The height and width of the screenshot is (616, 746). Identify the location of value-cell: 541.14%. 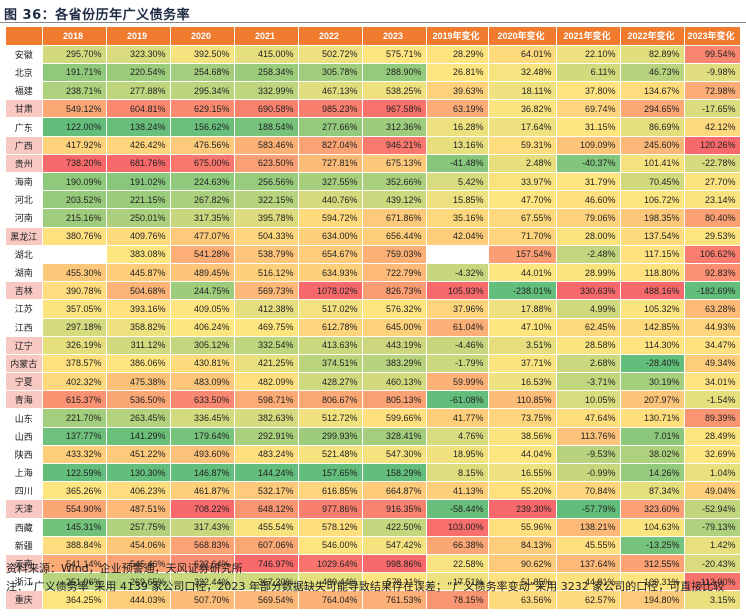
(74, 564).